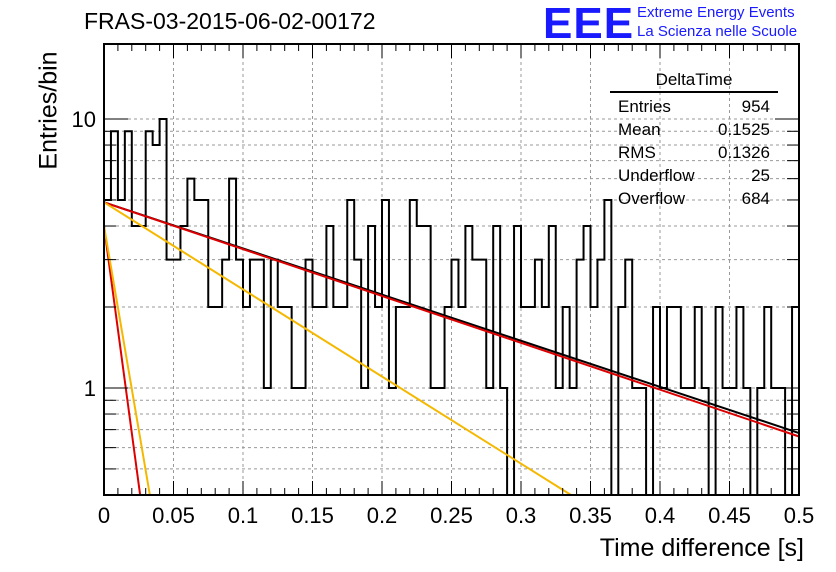 The height and width of the screenshot is (572, 836). Describe the element at coordinates (694, 198) in the screenshot. I see `stats-row-overflow: Overflow 684` at that location.